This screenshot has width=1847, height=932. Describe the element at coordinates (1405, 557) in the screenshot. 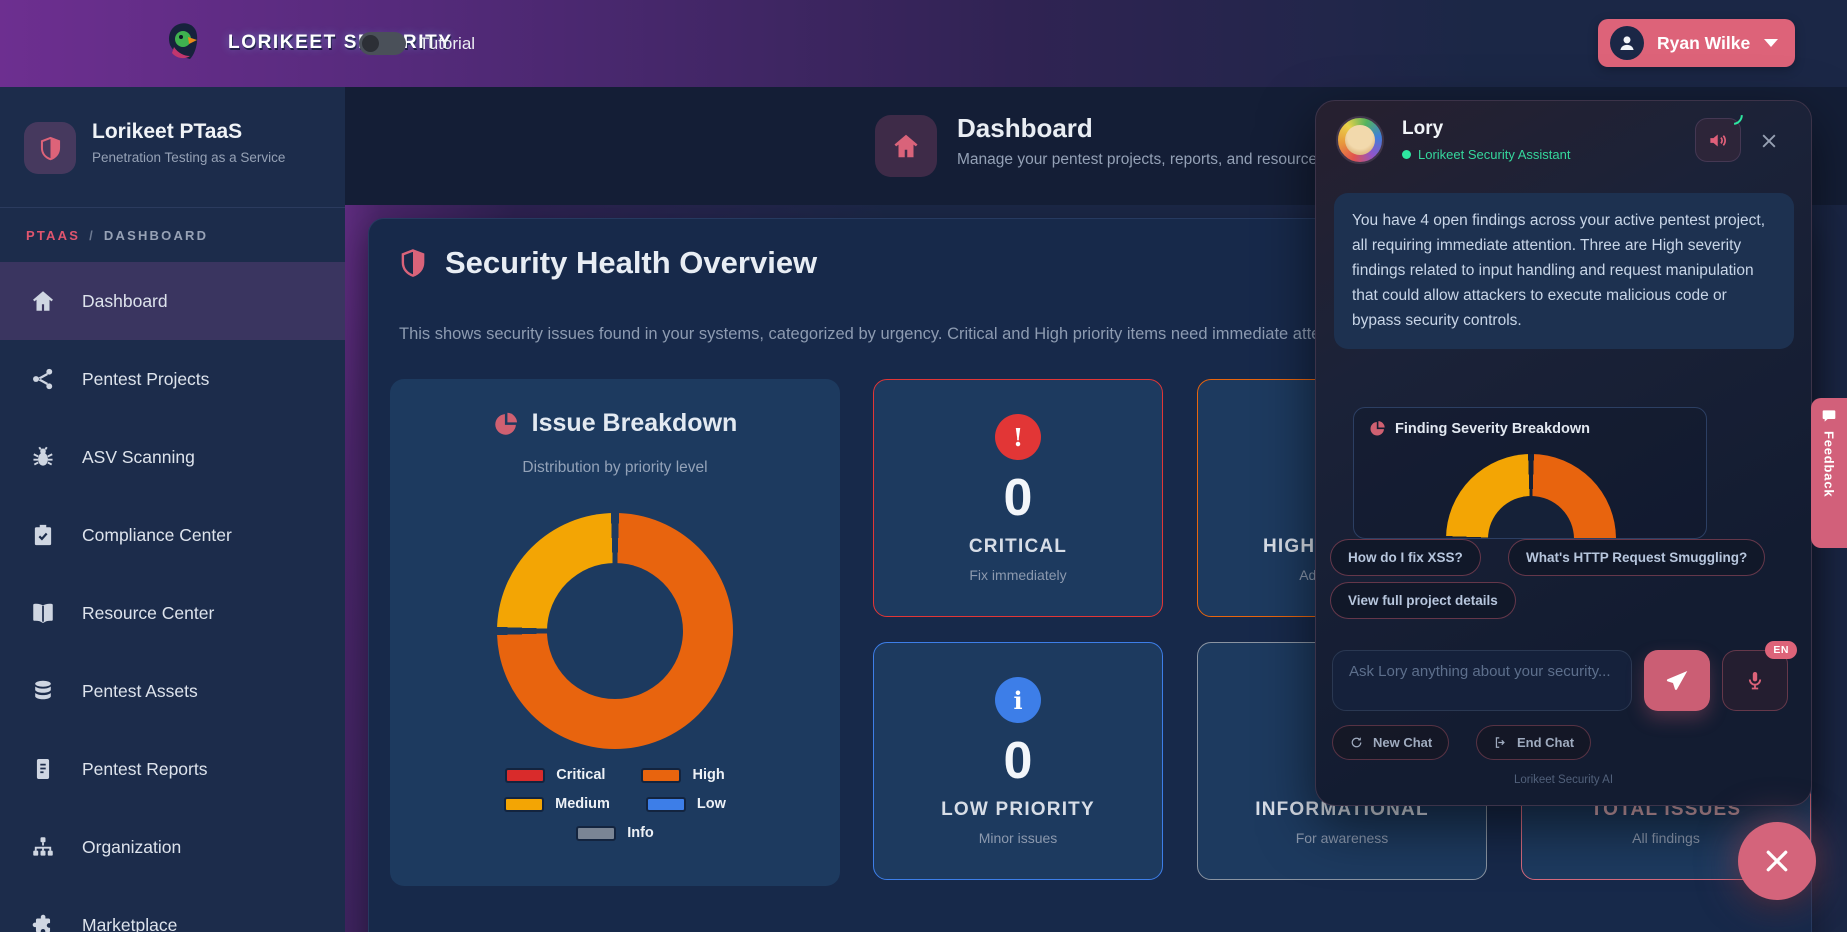

I see `suggestion-chip-fix-xss: How do I fix XSS?` at that location.